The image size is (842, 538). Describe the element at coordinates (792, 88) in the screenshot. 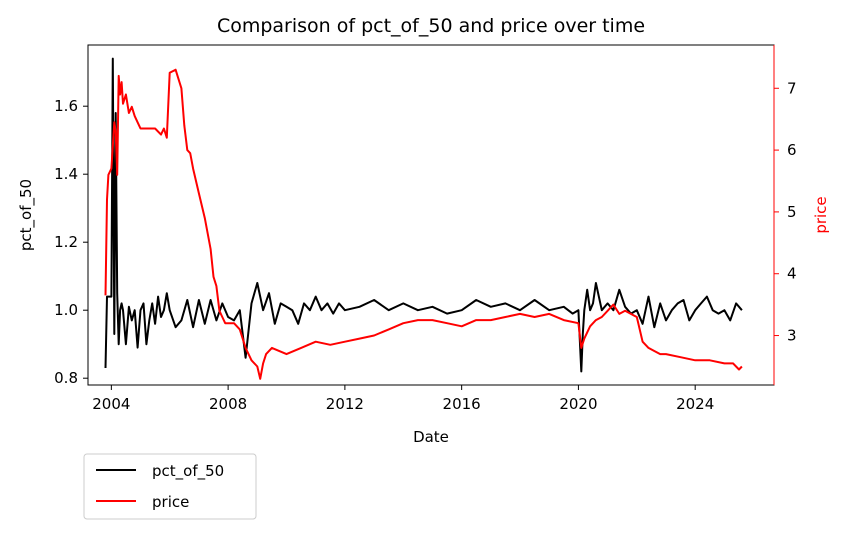

I see `y-right-tick-label: 7` at that location.